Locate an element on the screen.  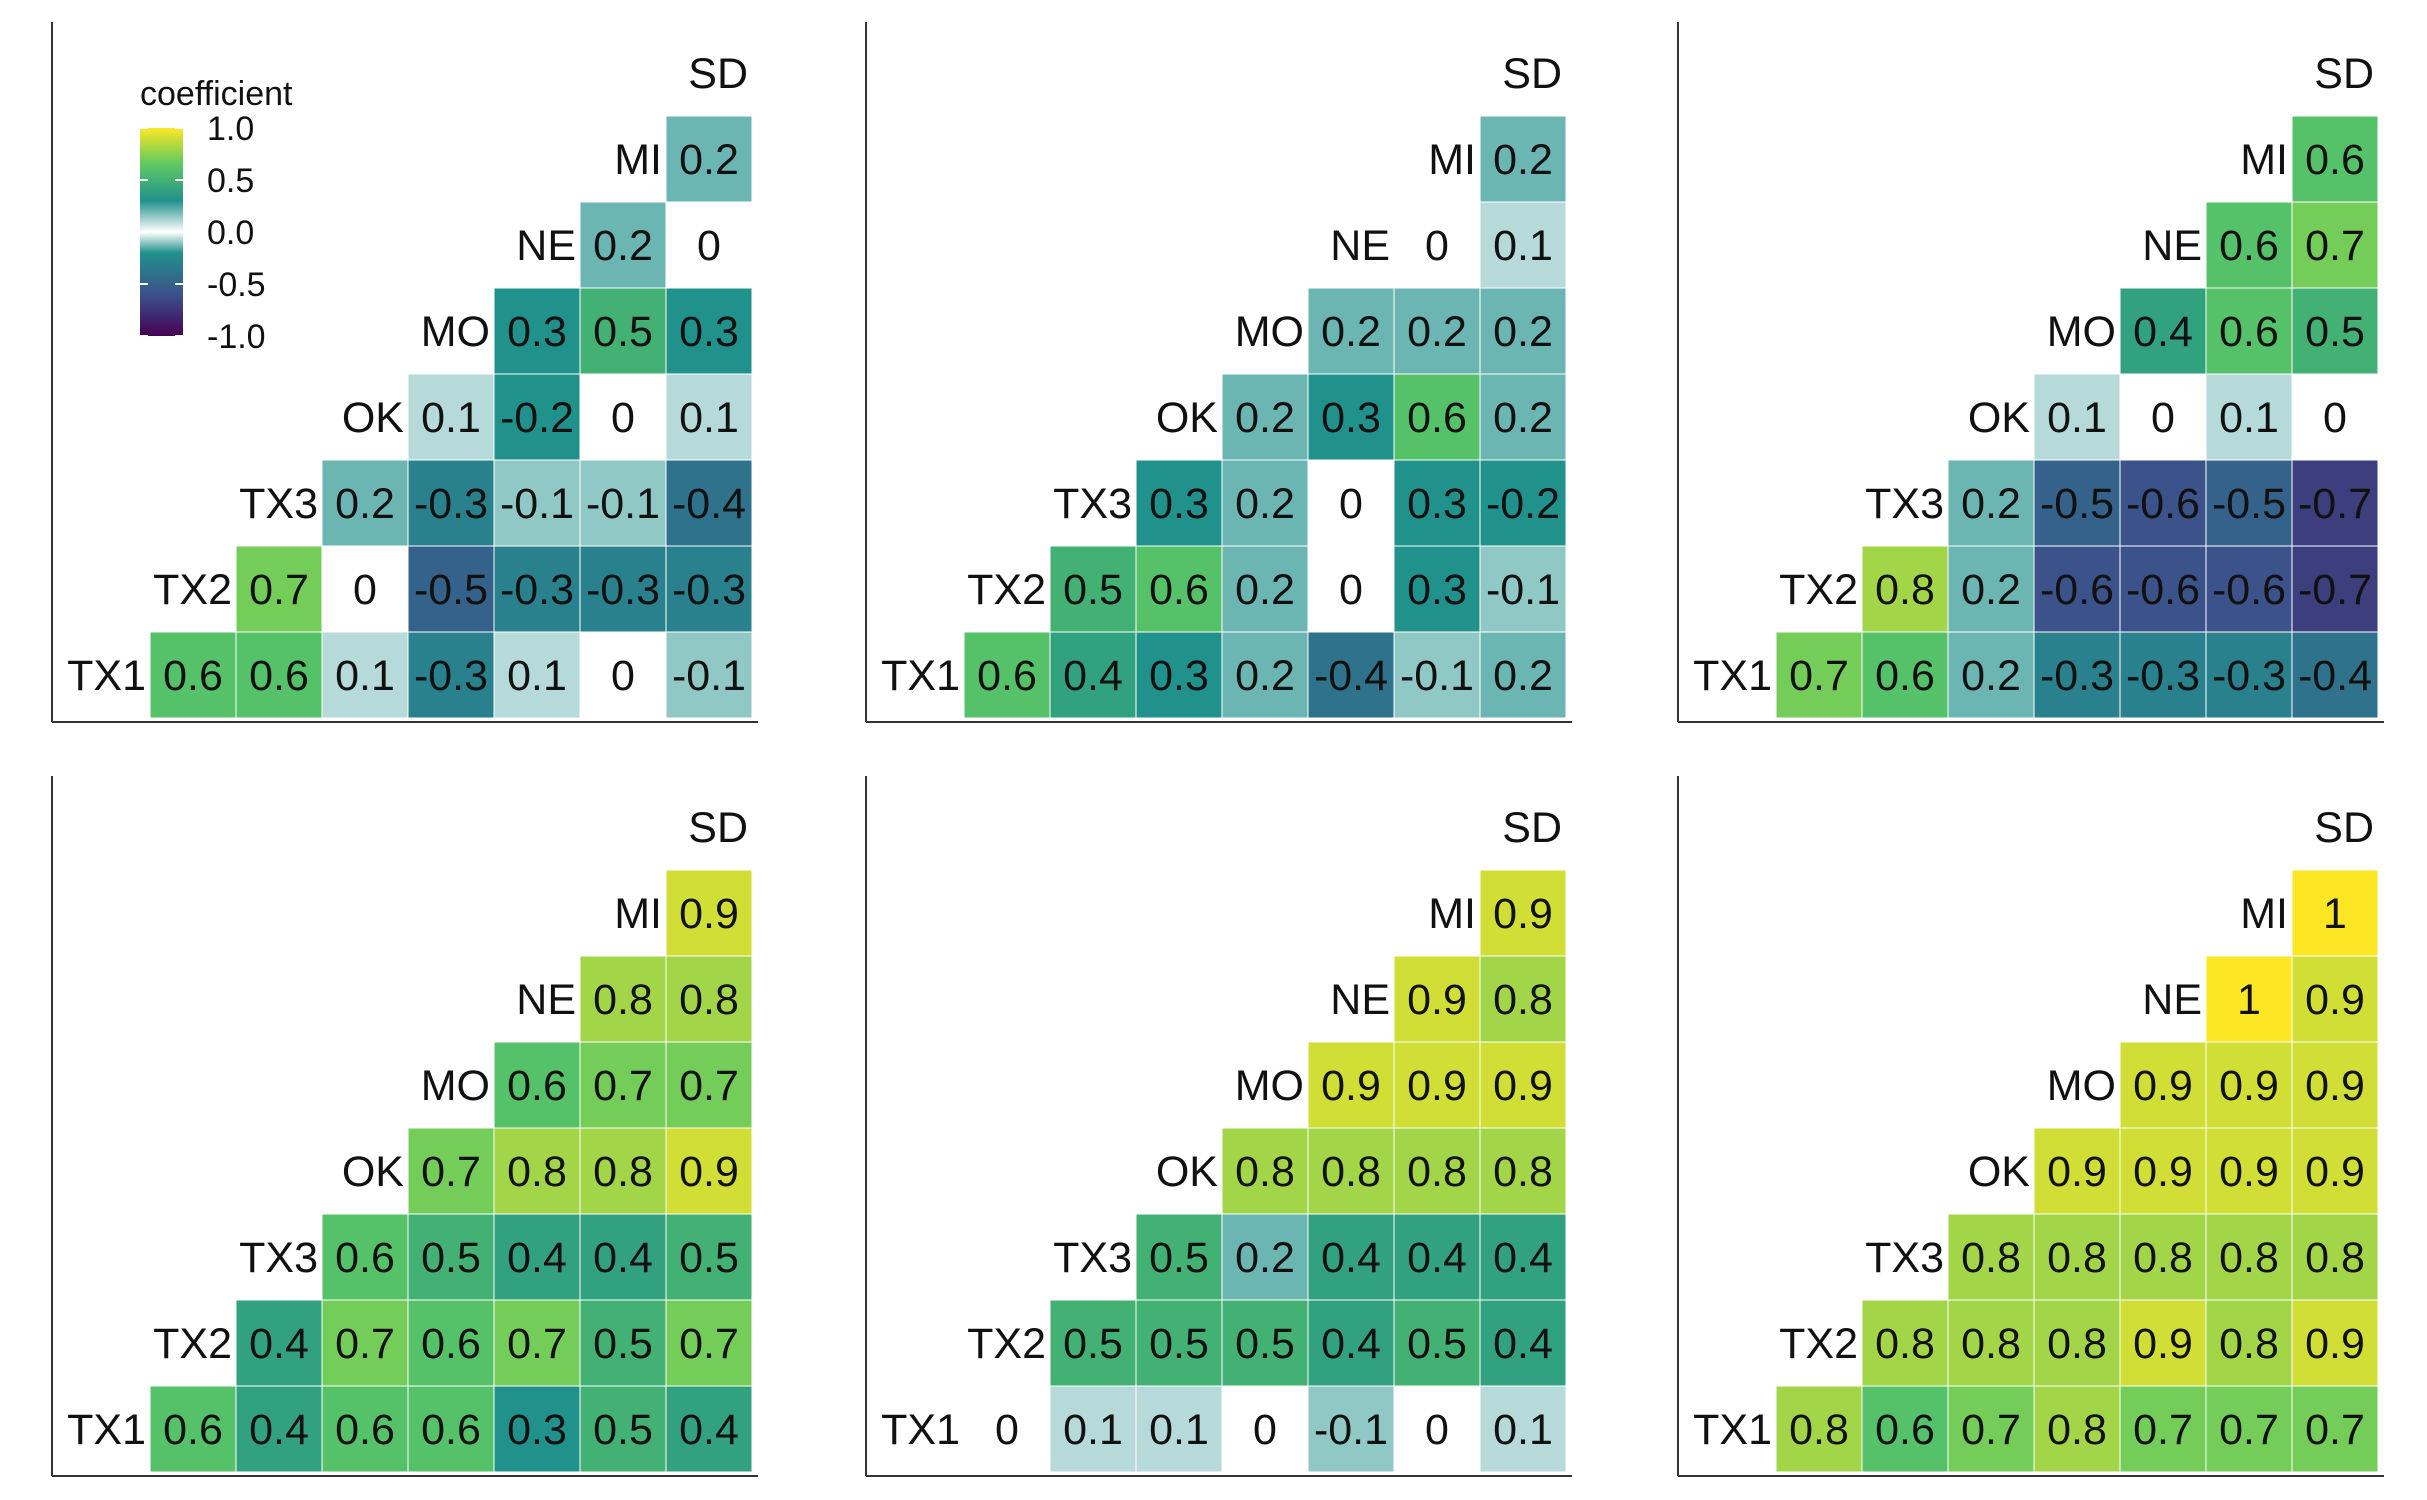
variable-label-tx3: TX3 is located at coordinates (1904, 1258).